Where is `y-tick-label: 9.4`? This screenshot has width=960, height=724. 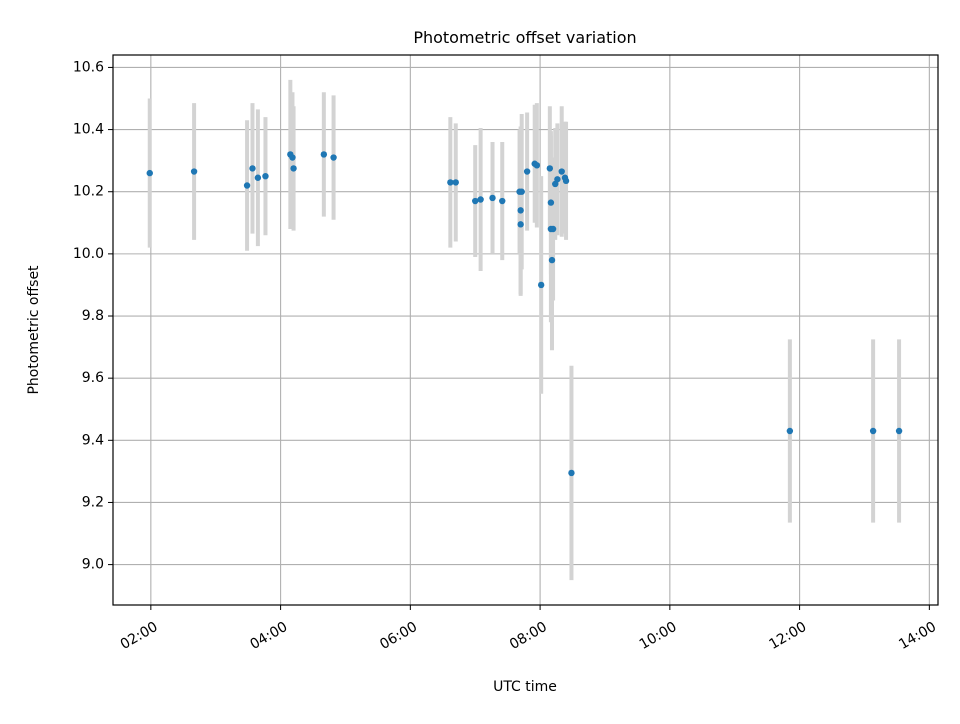 y-tick-label: 9.4 is located at coordinates (93, 440).